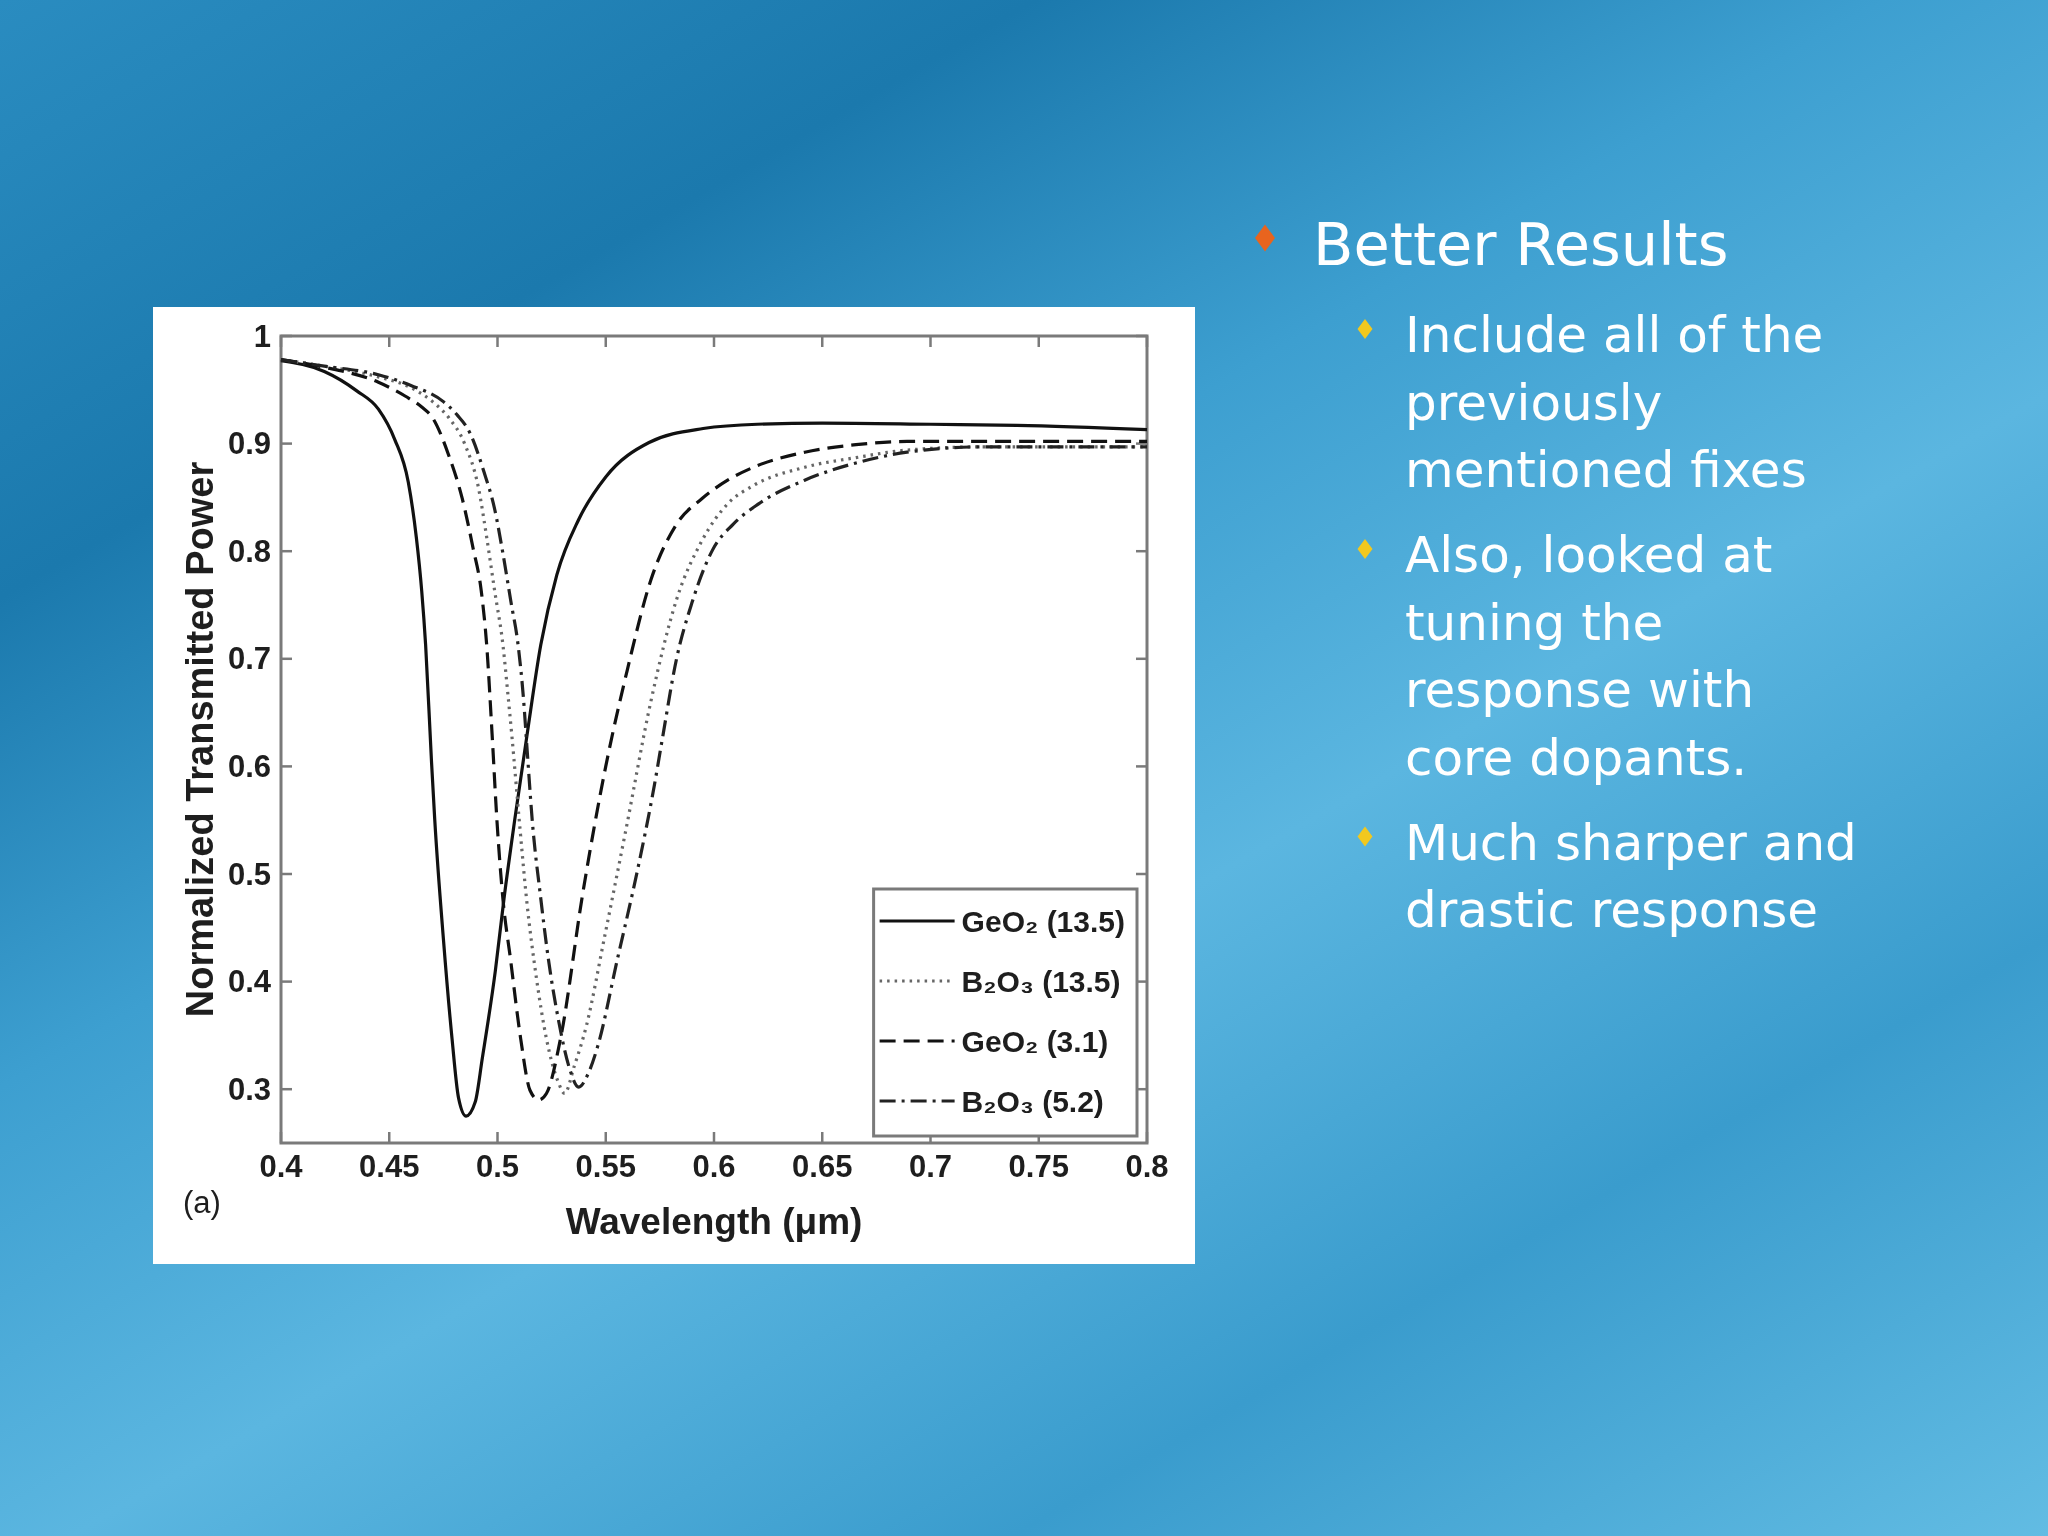 This screenshot has width=2048, height=1536. I want to click on y-tick-label: 0.4, so click(249, 982).